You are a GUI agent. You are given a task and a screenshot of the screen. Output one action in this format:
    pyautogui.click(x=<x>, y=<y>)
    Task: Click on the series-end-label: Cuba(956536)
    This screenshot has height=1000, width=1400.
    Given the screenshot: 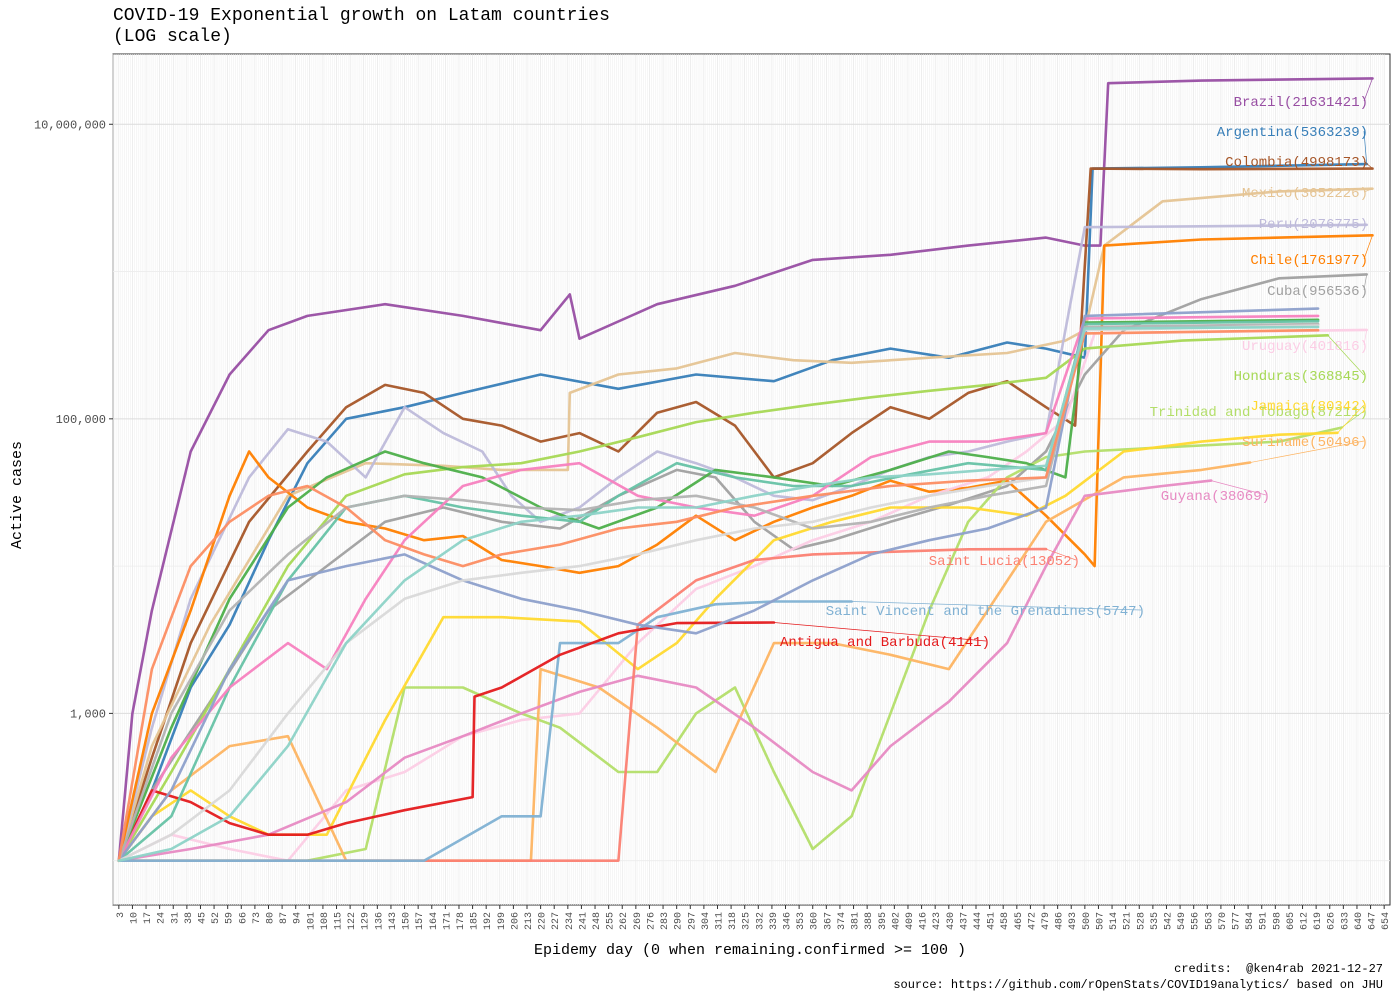 What is the action you would take?
    pyautogui.click(x=1317, y=292)
    